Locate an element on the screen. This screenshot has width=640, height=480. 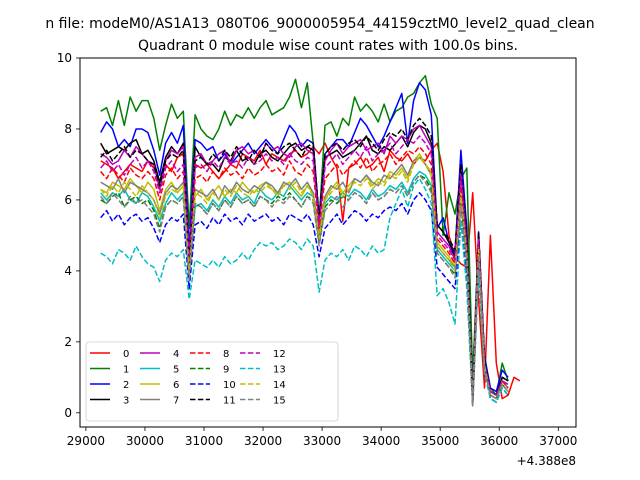
legend-label-1: 1 is located at coordinates (126, 370).